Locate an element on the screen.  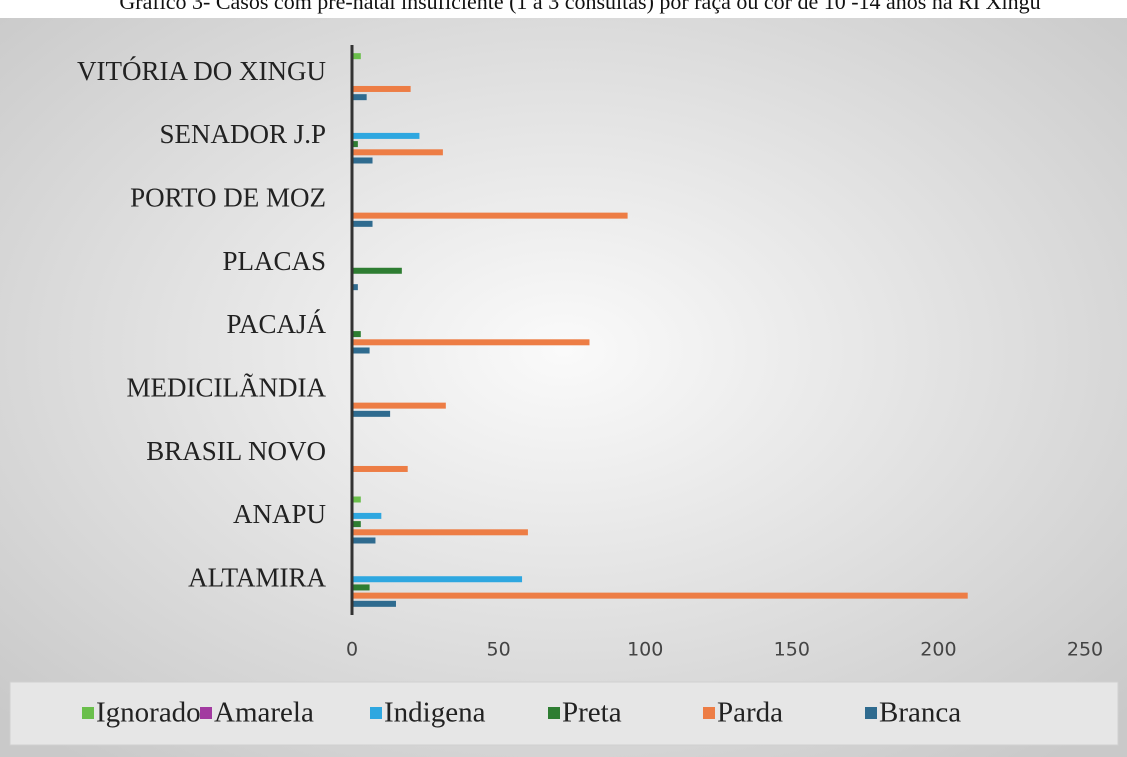
legend-label: Branca is located at coordinates (920, 713).